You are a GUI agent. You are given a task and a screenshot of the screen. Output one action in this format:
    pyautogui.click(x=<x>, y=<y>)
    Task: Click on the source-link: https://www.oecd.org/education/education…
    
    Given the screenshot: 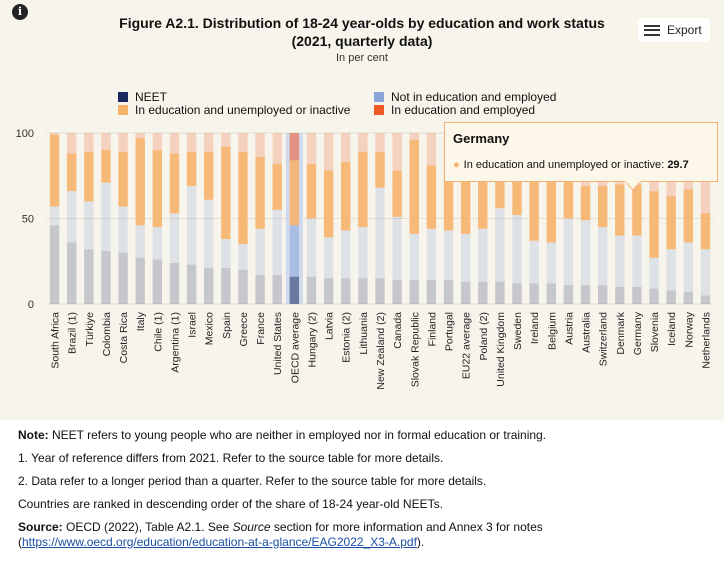 What is the action you would take?
    pyautogui.click(x=219, y=542)
    